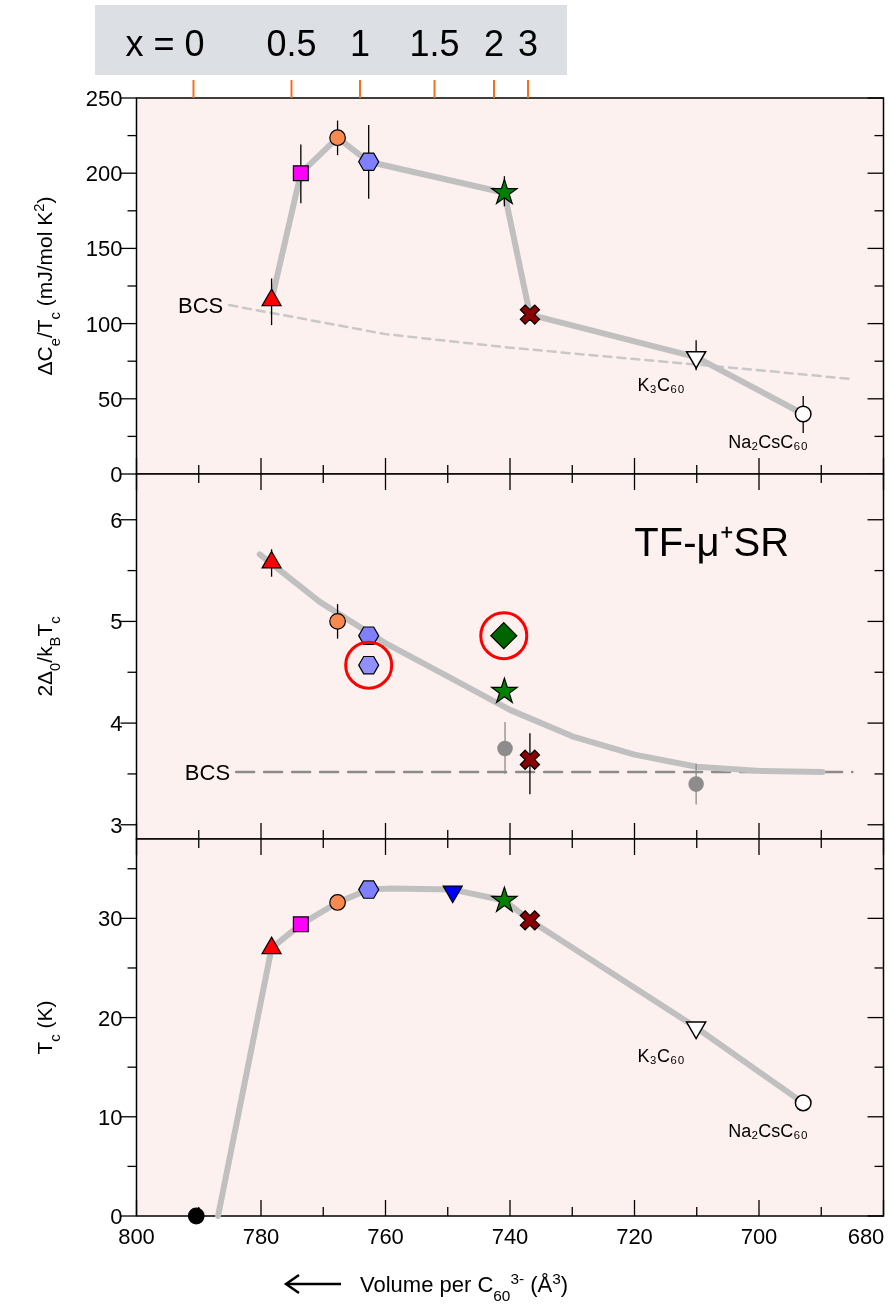 This screenshot has height=1307, width=893. Describe the element at coordinates (464, 1286) in the screenshot. I see `x-axis-title: Volume per C$_{60}$$^{3-}$ (Å$^{3}$)` at that location.